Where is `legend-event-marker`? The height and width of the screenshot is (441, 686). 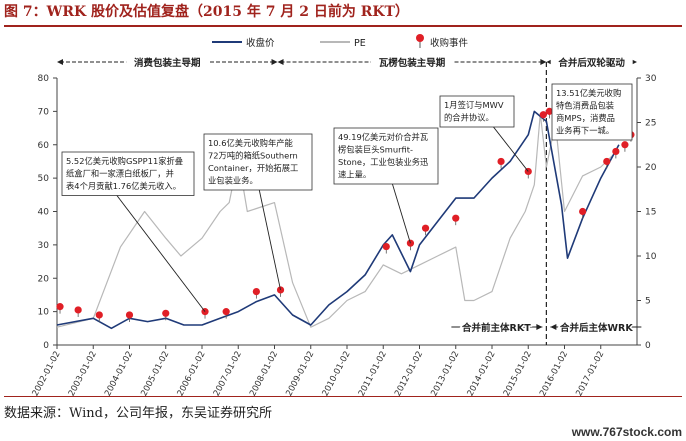
legend-event-marker is located at coordinates (420, 38).